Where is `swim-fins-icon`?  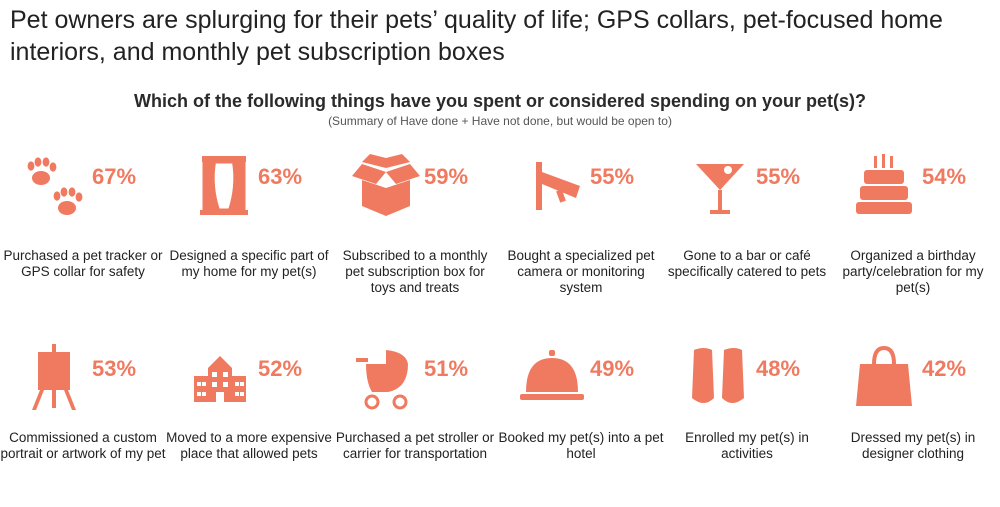 swim-fins-icon is located at coordinates (718, 377).